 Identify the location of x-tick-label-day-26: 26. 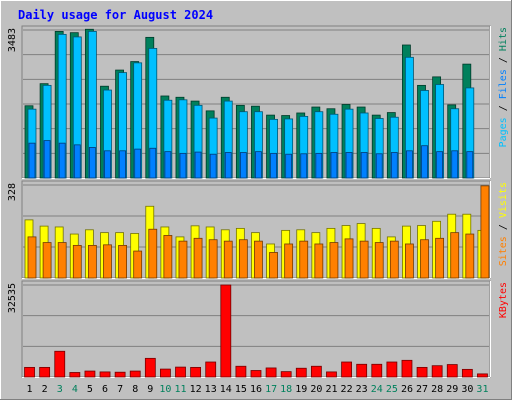
(407, 389).